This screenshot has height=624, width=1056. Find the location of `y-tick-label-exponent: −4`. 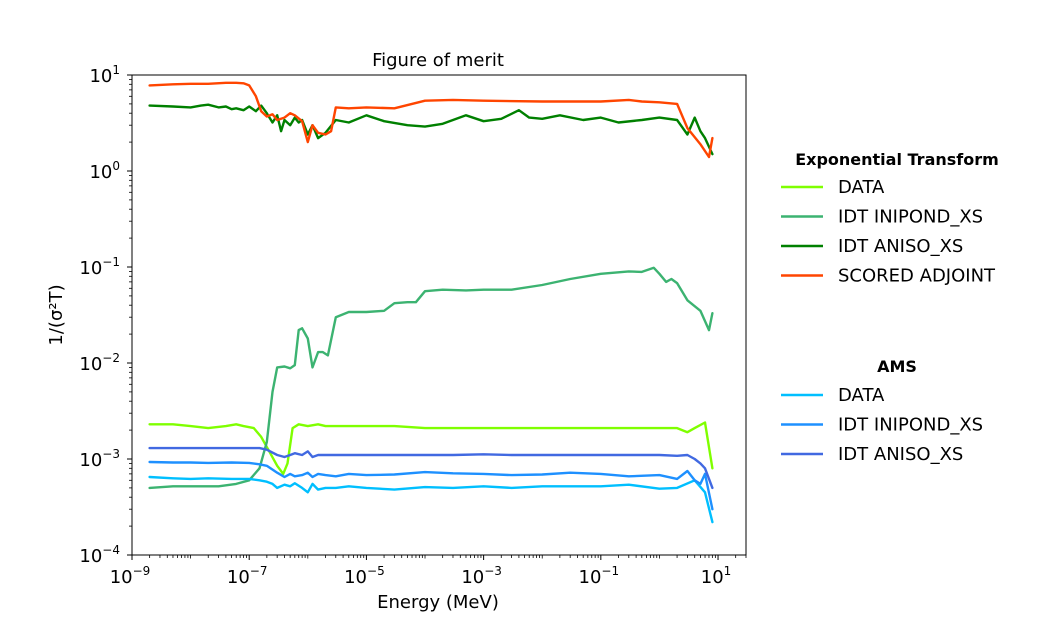

y-tick-label-exponent: −4 is located at coordinates (111, 550).